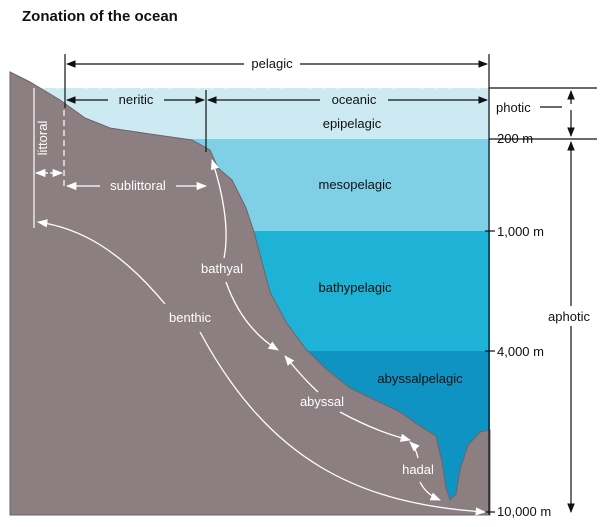 This screenshot has width=610, height=527. What do you see at coordinates (352, 123) in the screenshot?
I see `epipelagic-label: epipelagic` at bounding box center [352, 123].